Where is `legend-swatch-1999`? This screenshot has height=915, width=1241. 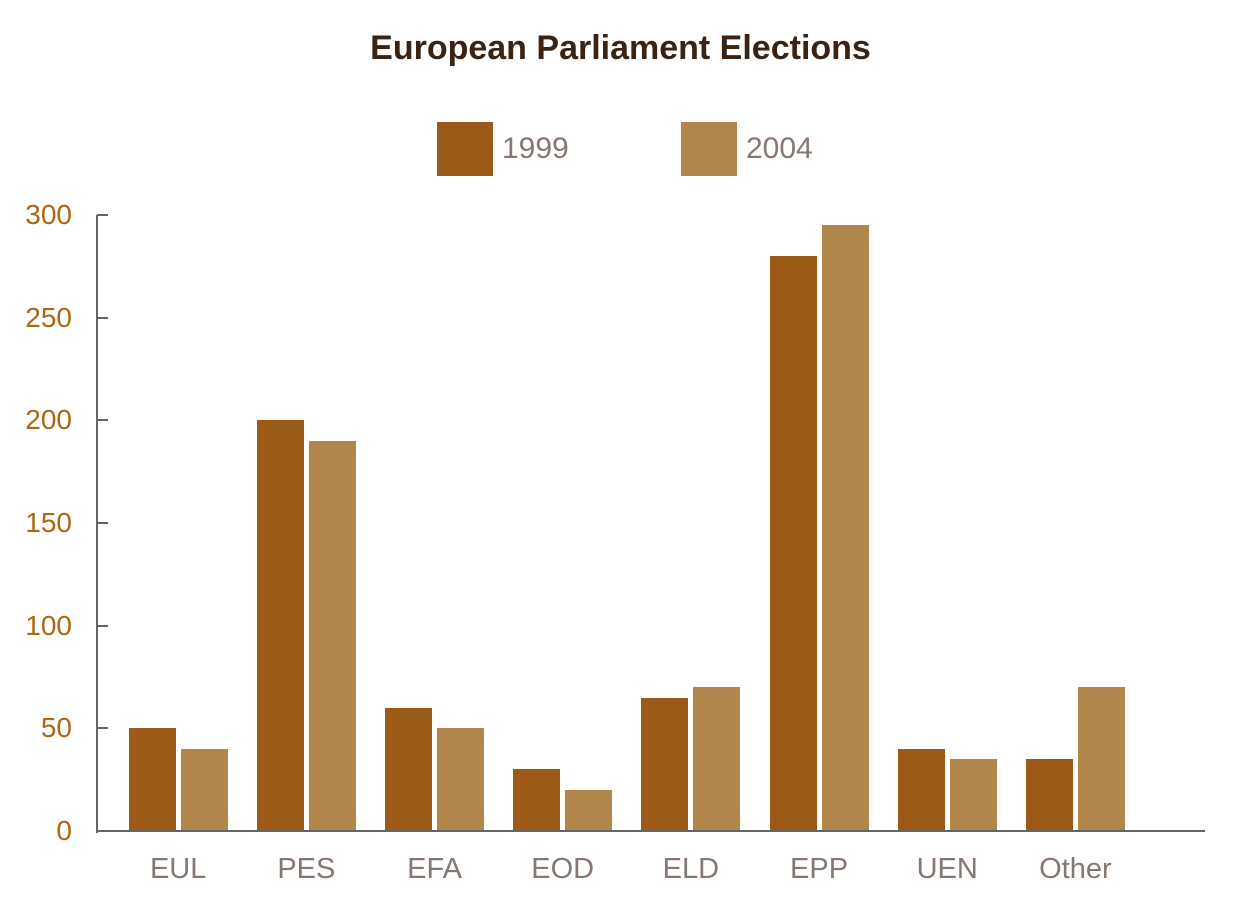
legend-swatch-1999 is located at coordinates (465, 149).